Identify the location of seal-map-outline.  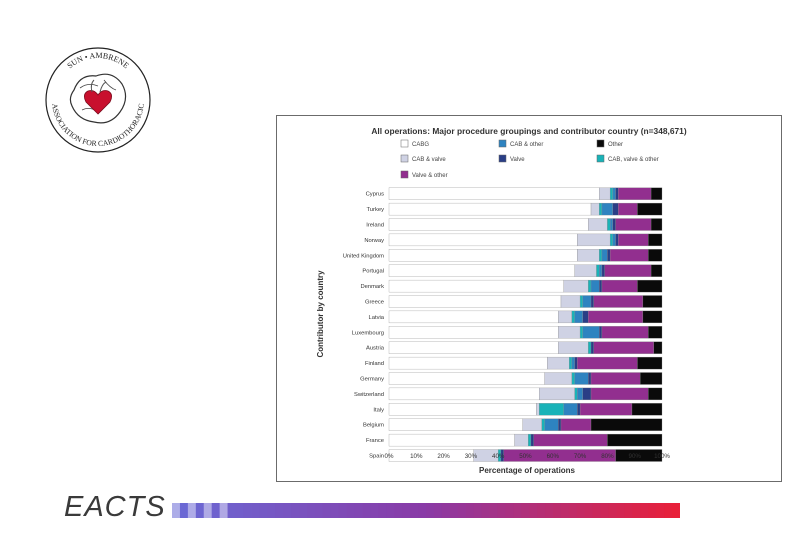
(98, 98).